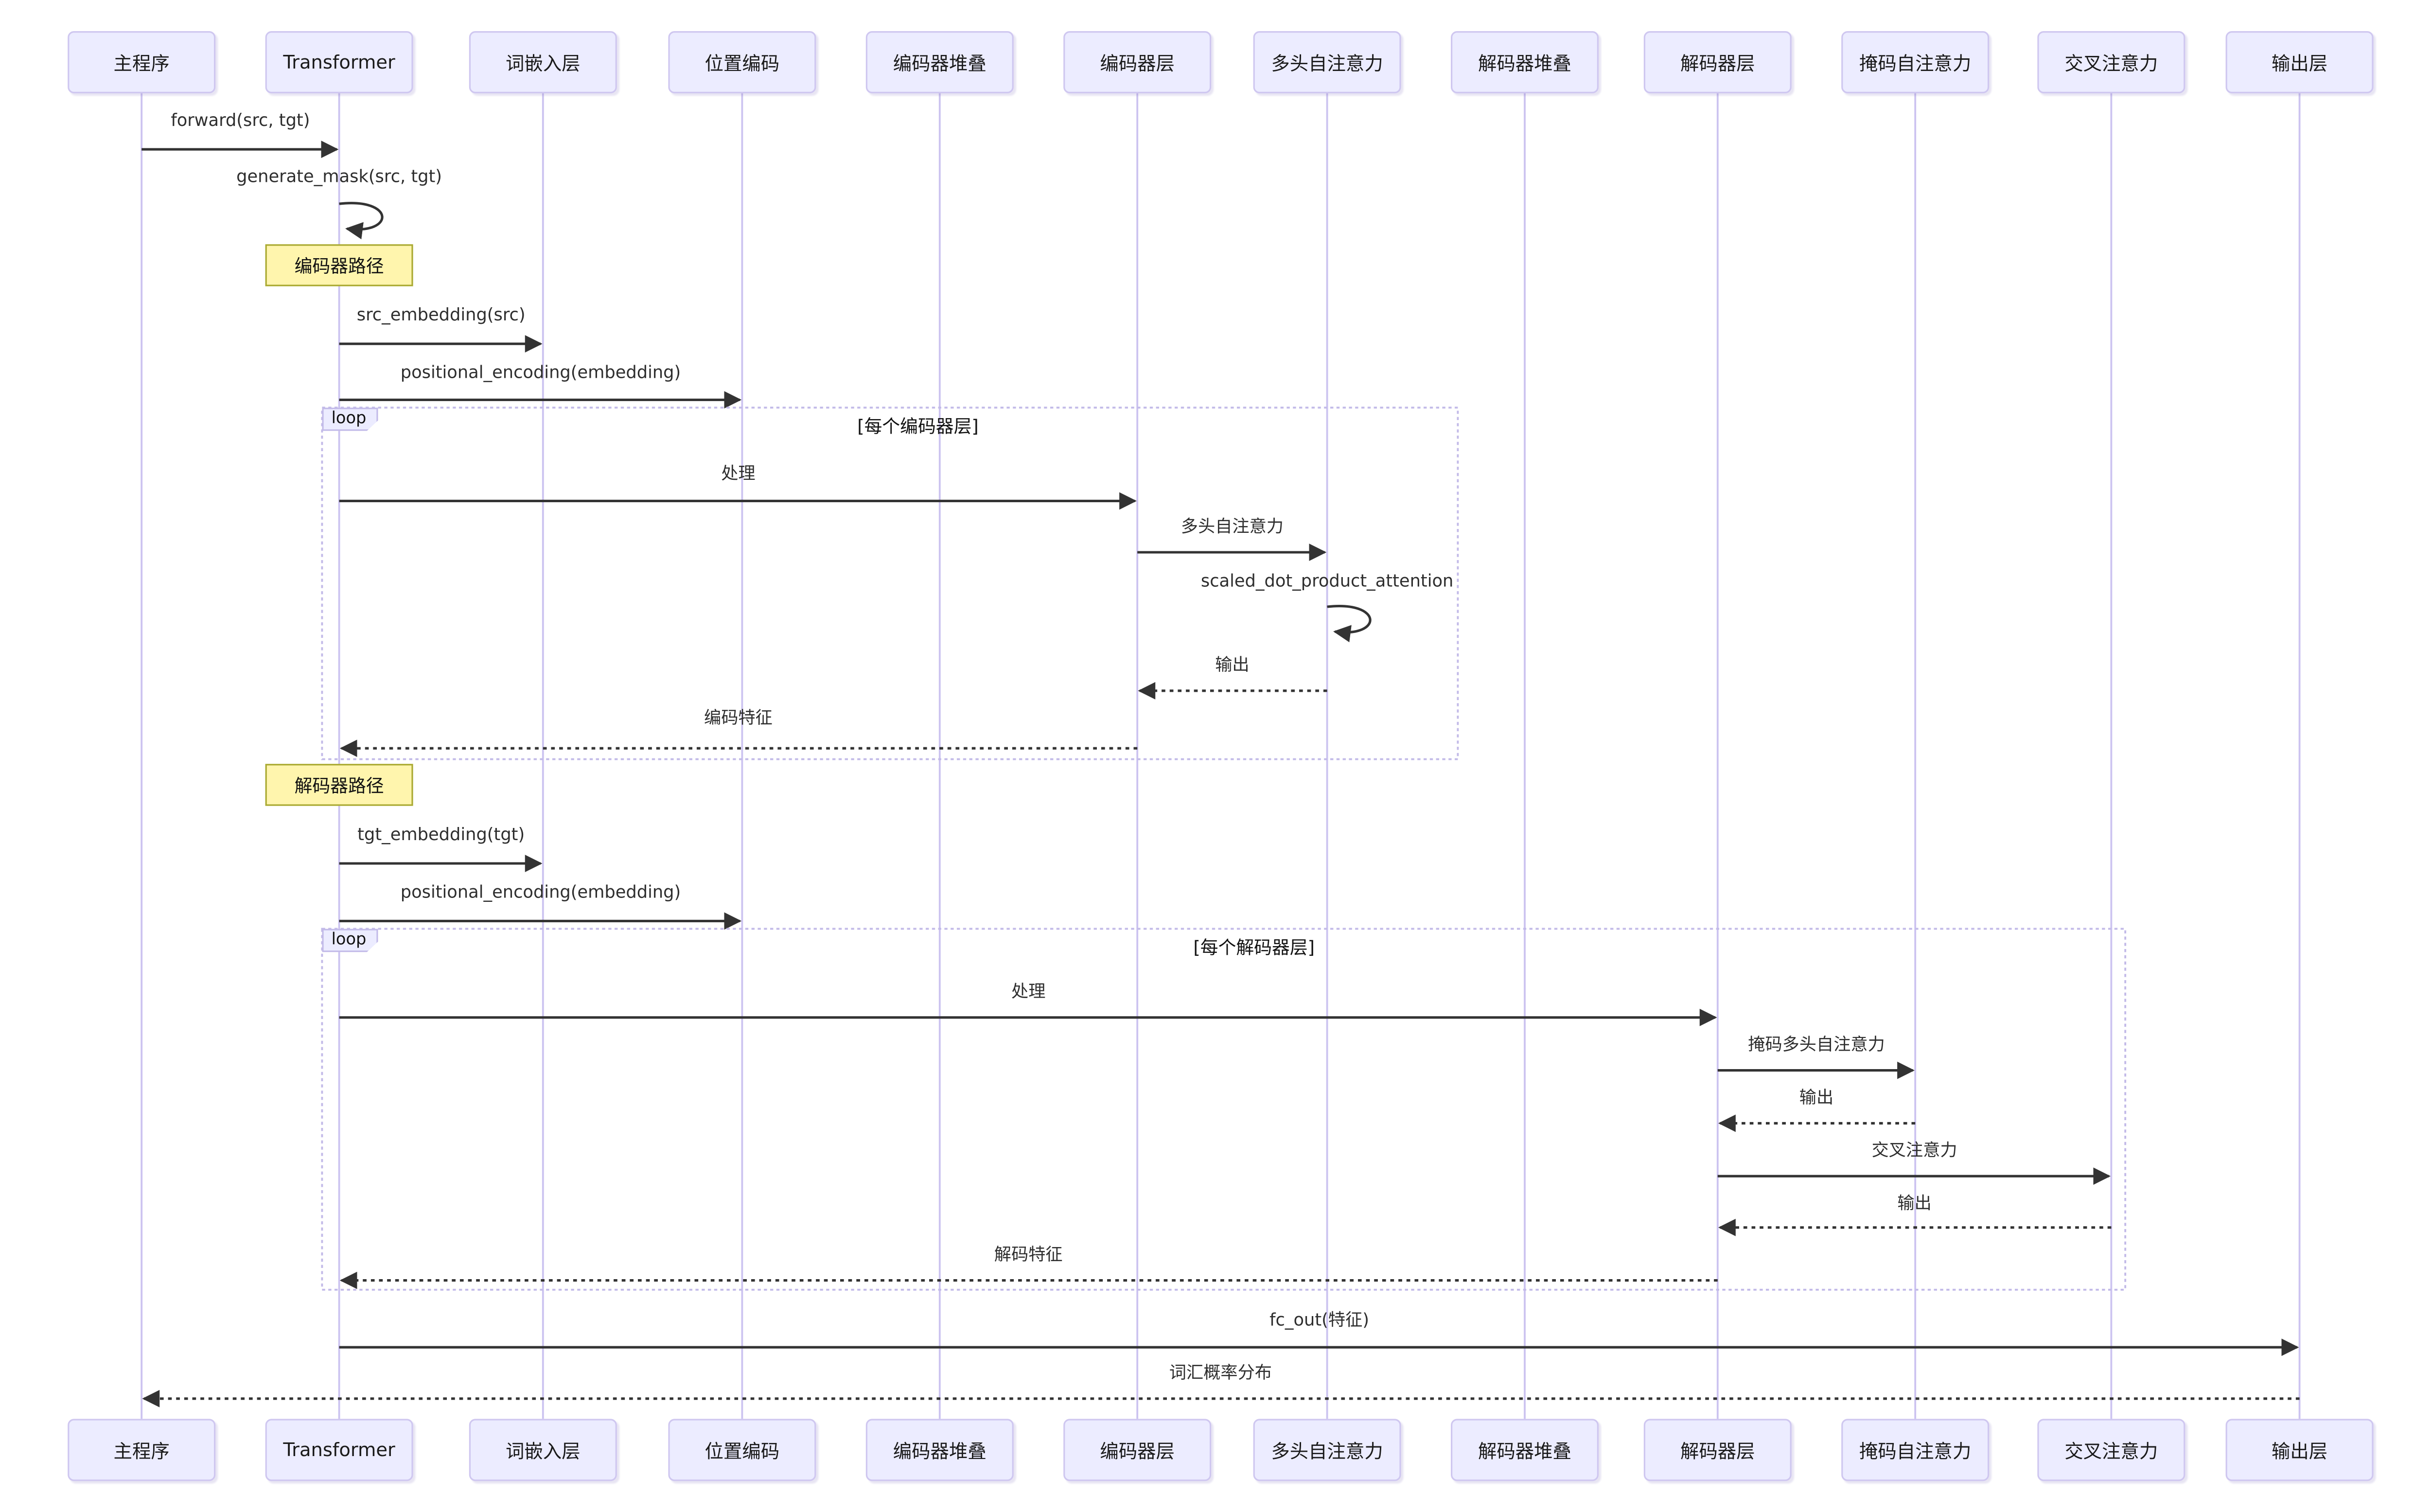  Describe the element at coordinates (1914, 1203) in the screenshot. I see `message-label-cross-attention-output: 输出` at that location.